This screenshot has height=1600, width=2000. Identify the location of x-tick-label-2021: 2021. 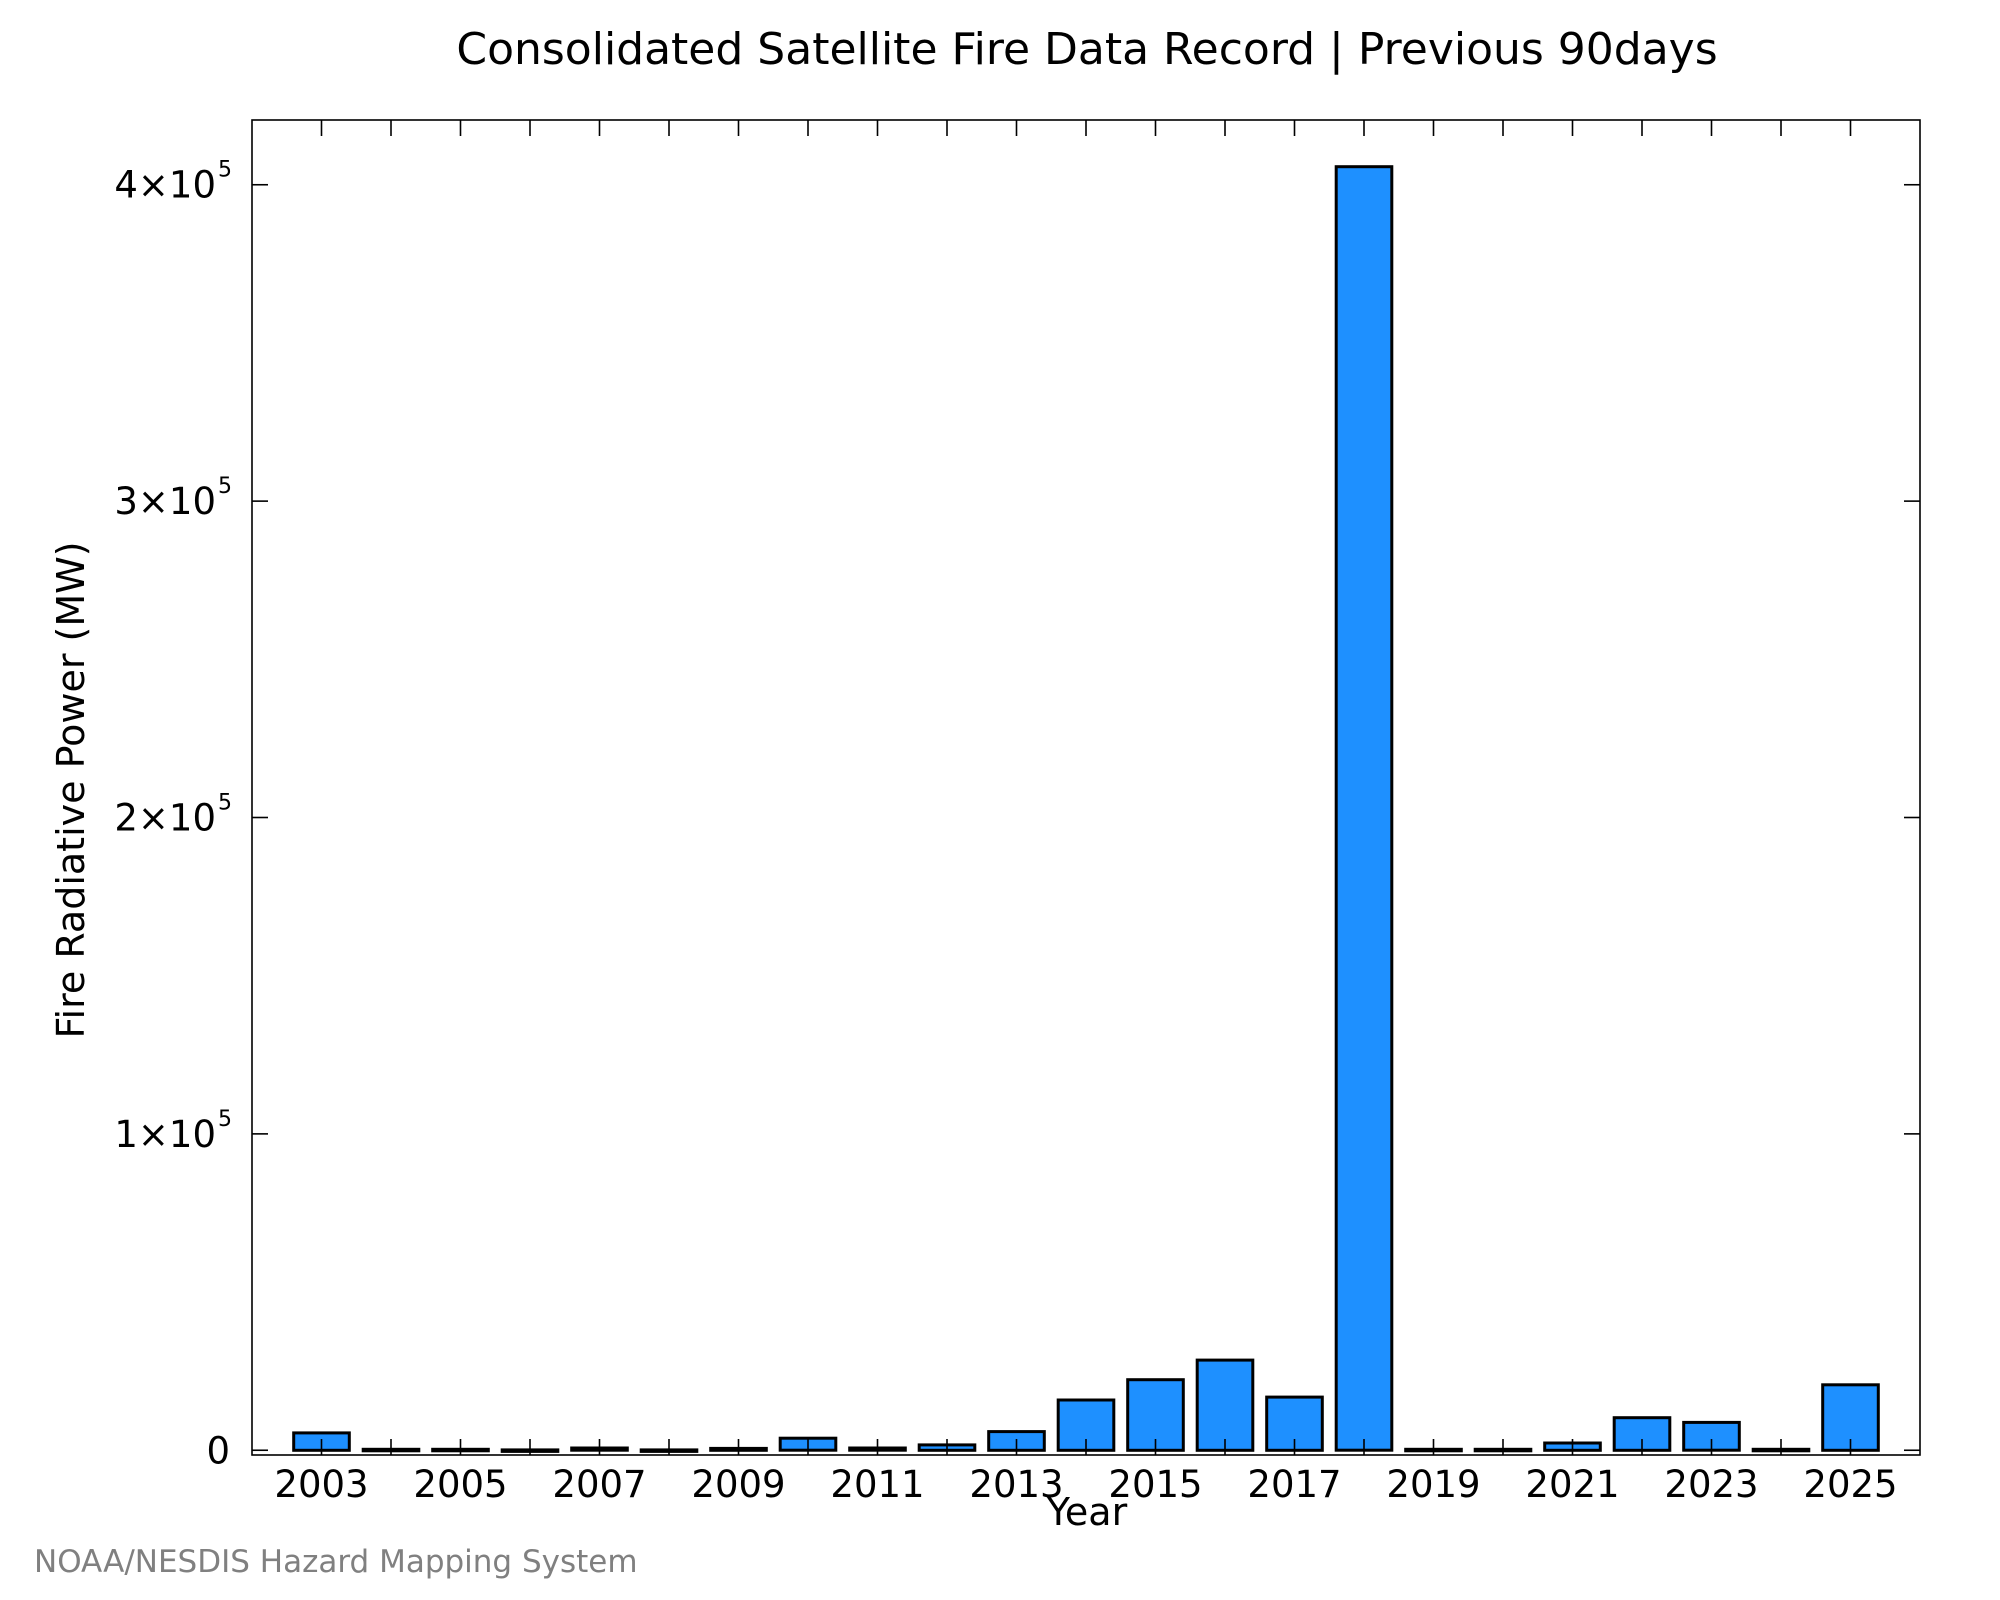
(1572, 1484).